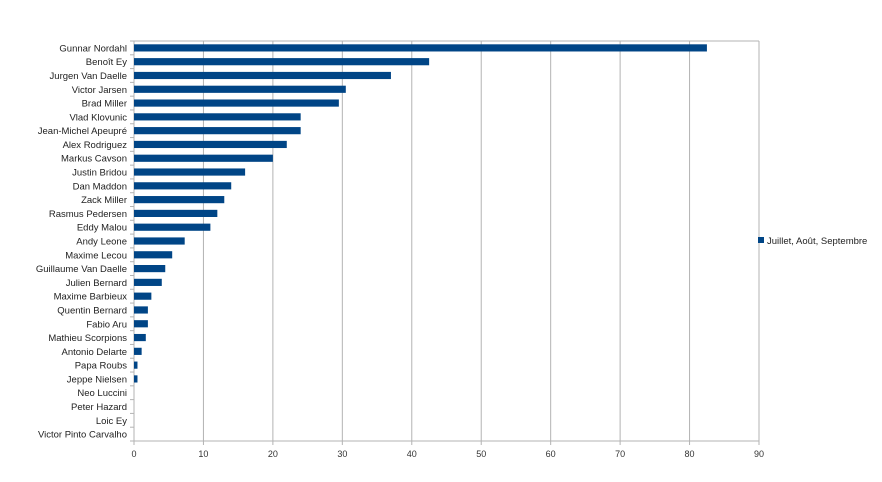 Image resolution: width=882 pixels, height=482 pixels. I want to click on x-tick-label: 40, so click(412, 454).